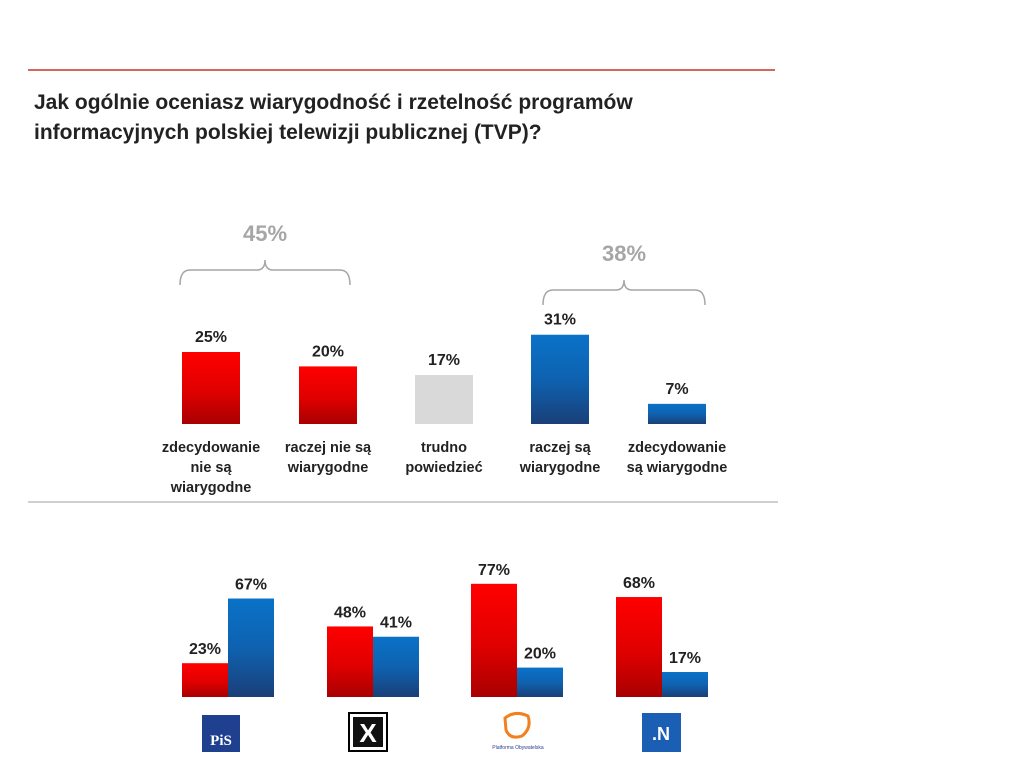  I want to click on data-label: 41%, so click(396, 623).